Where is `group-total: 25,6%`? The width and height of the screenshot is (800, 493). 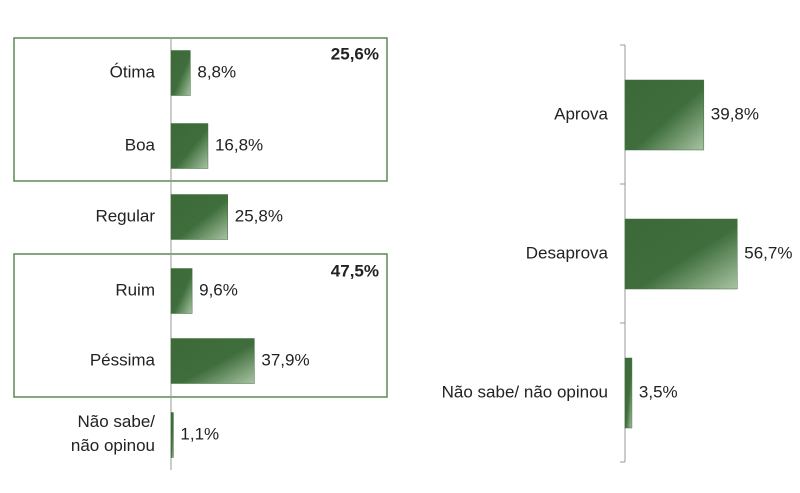
group-total: 25,6% is located at coordinates (355, 53).